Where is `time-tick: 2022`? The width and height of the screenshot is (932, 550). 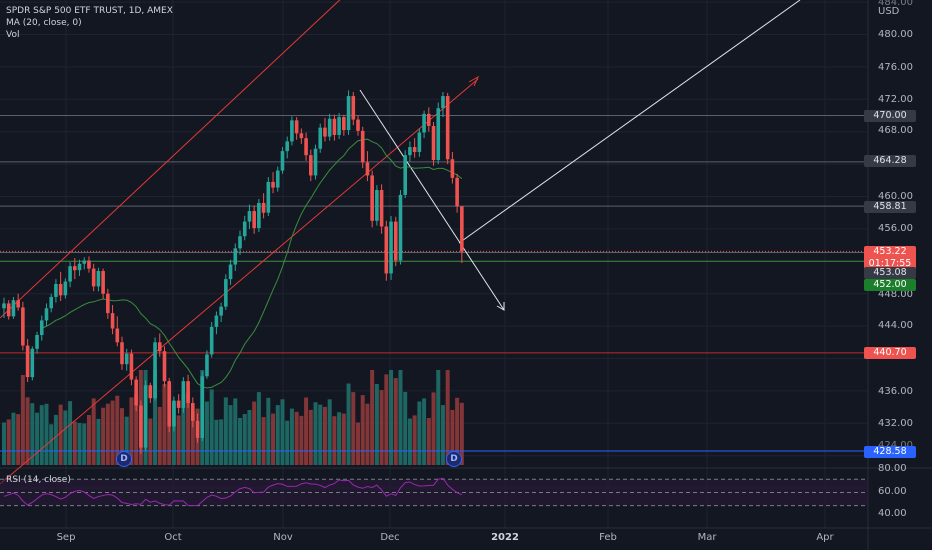
time-tick: 2022 is located at coordinates (505, 537).